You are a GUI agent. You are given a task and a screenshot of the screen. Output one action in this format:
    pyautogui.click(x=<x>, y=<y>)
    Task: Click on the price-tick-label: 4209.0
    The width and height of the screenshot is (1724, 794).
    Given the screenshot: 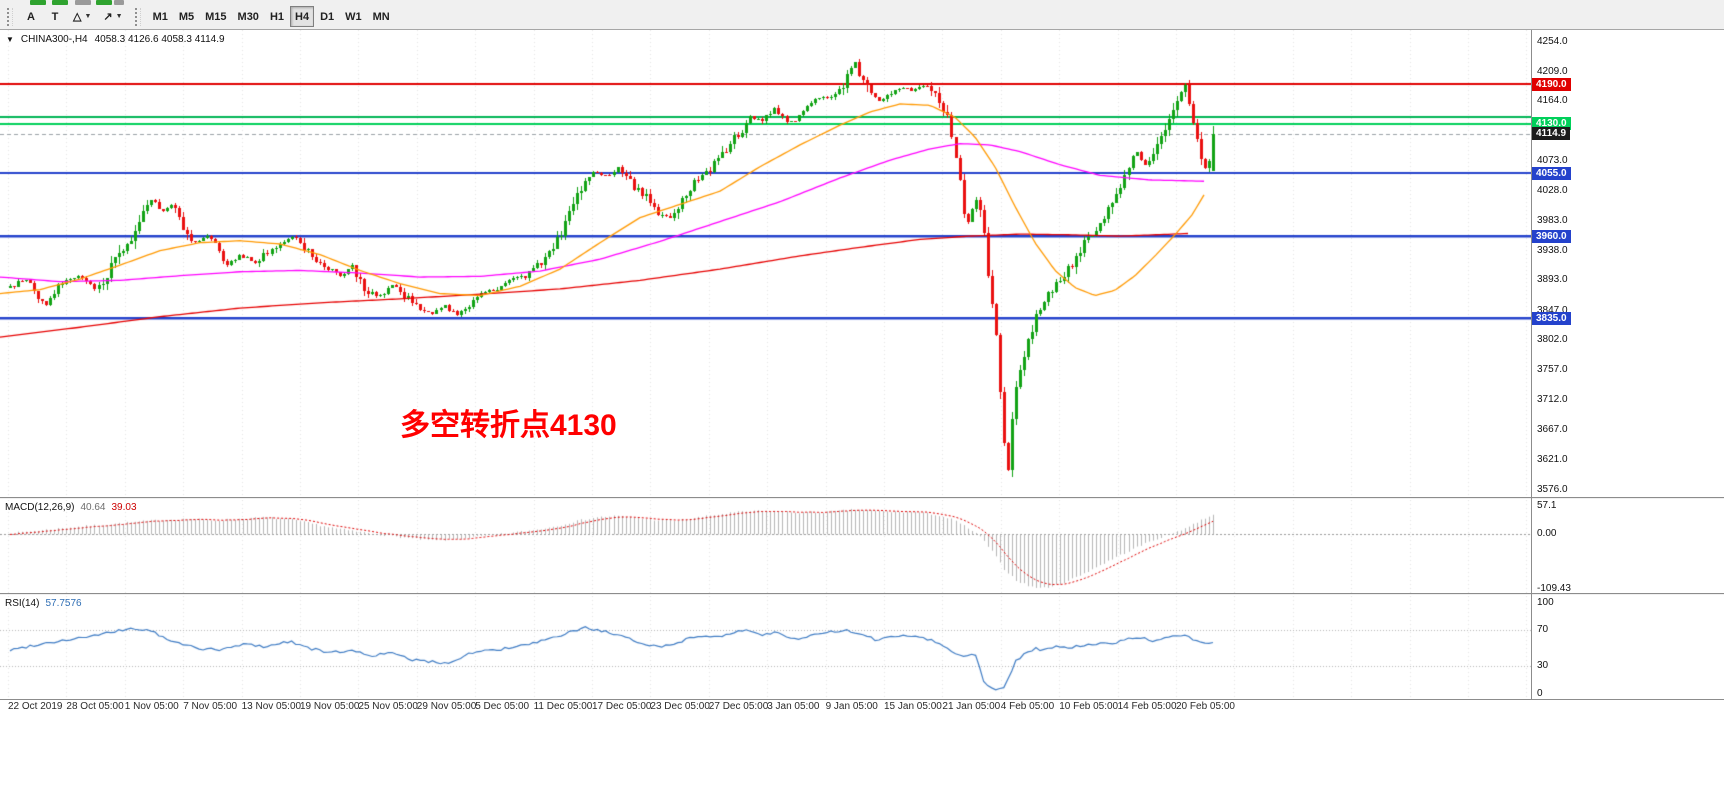 What is the action you would take?
    pyautogui.click(x=1552, y=71)
    